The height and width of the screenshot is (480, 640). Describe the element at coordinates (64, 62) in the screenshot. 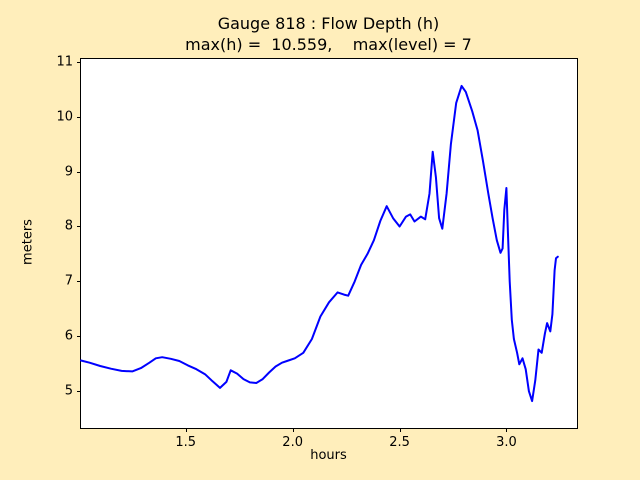

I see `y-tick-label: 11` at that location.